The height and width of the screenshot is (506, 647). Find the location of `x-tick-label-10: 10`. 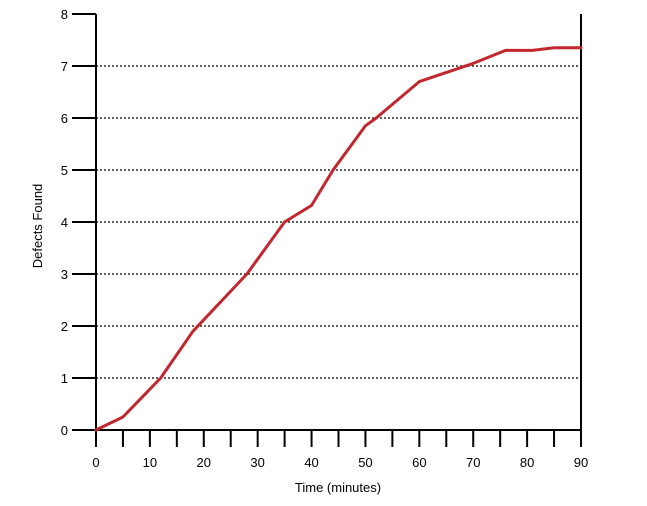

x-tick-label-10: 10 is located at coordinates (150, 462).